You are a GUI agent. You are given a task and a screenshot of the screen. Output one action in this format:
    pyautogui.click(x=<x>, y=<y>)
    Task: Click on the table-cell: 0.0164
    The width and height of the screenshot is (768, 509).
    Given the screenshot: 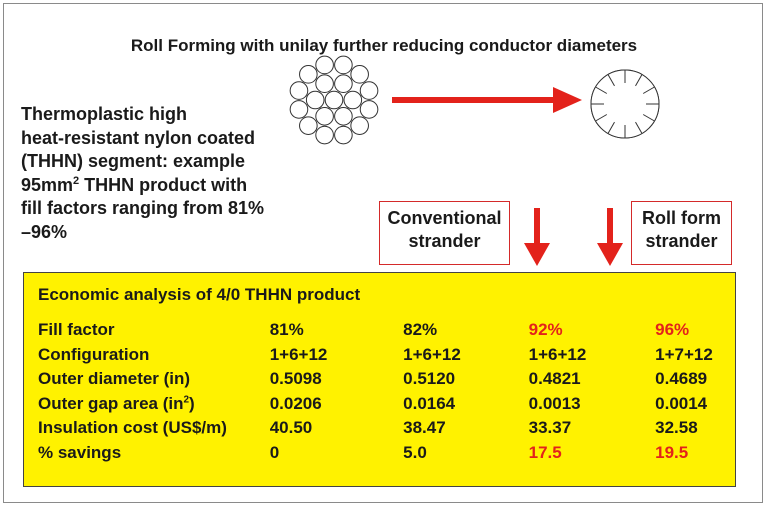 What is the action you would take?
    pyautogui.click(x=429, y=403)
    